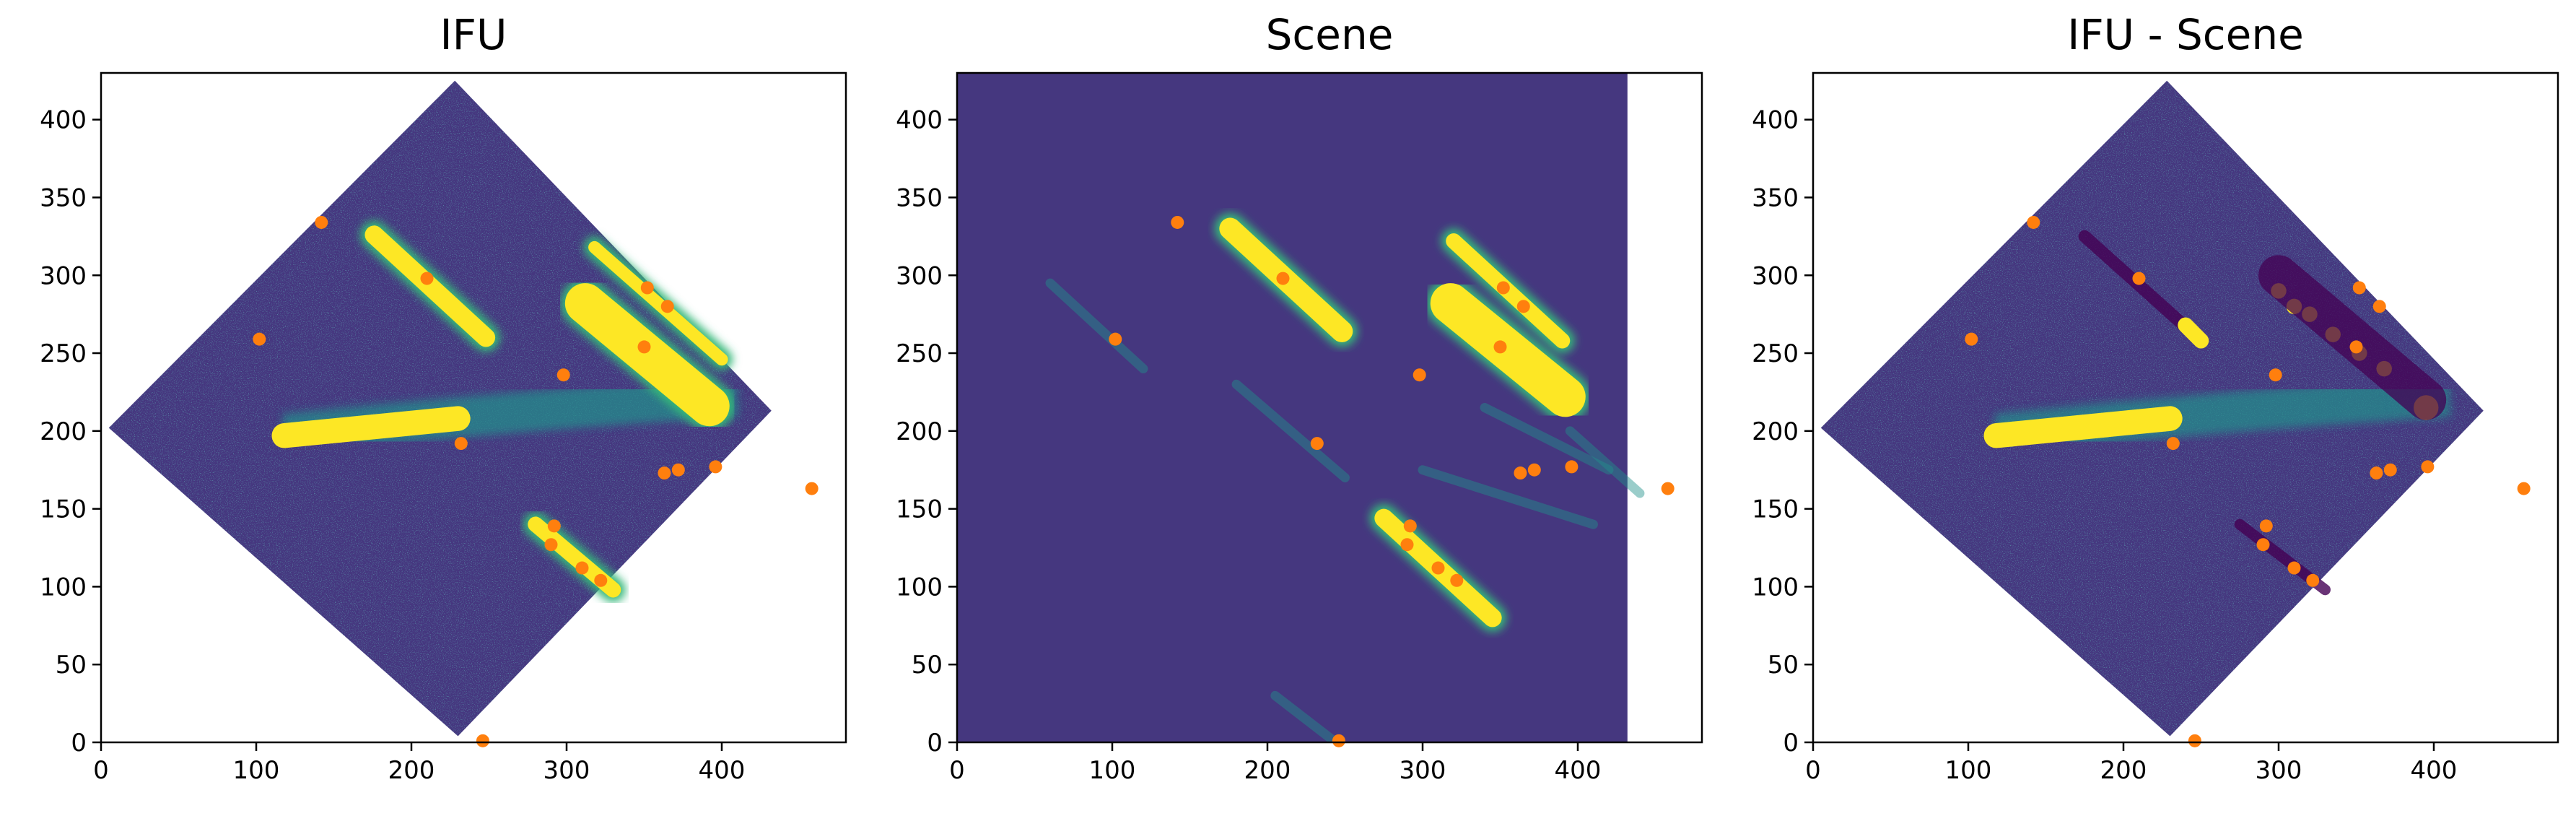 This screenshot has width=2576, height=816. Describe the element at coordinates (1329, 34) in the screenshot. I see `panel-title-scene: Scene` at that location.